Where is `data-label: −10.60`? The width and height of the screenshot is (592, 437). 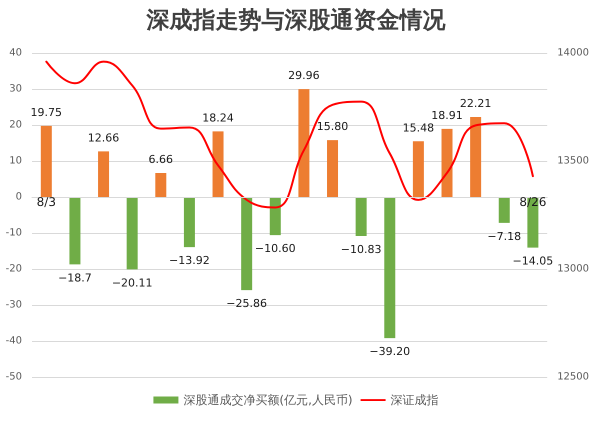
data-label: −10.60 is located at coordinates (275, 249).